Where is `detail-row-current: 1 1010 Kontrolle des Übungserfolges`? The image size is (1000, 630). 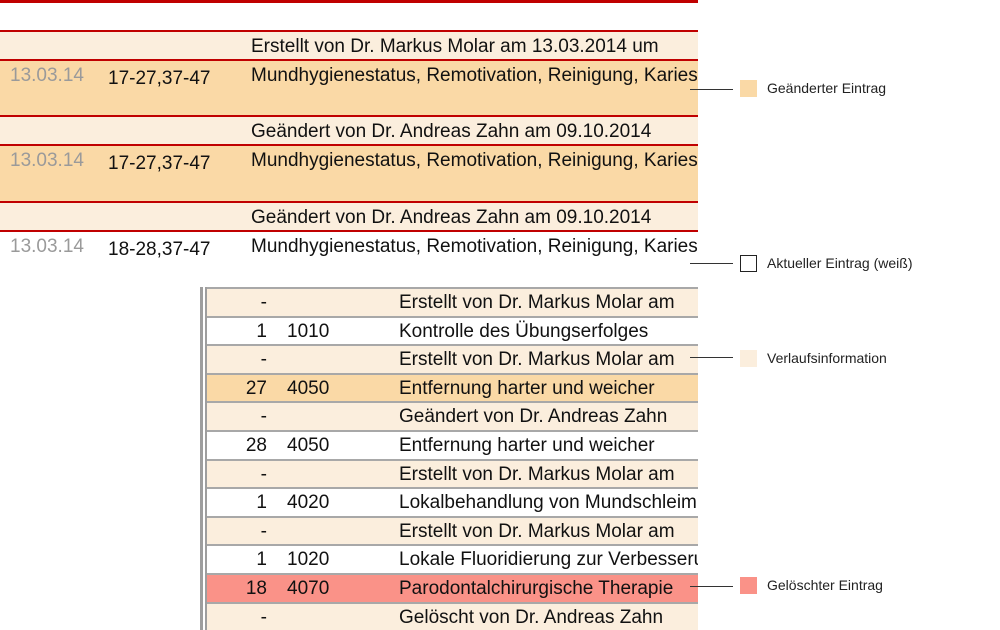
detail-row-current: 1 1010 Kontrolle des Übungserfolges is located at coordinates (452, 330).